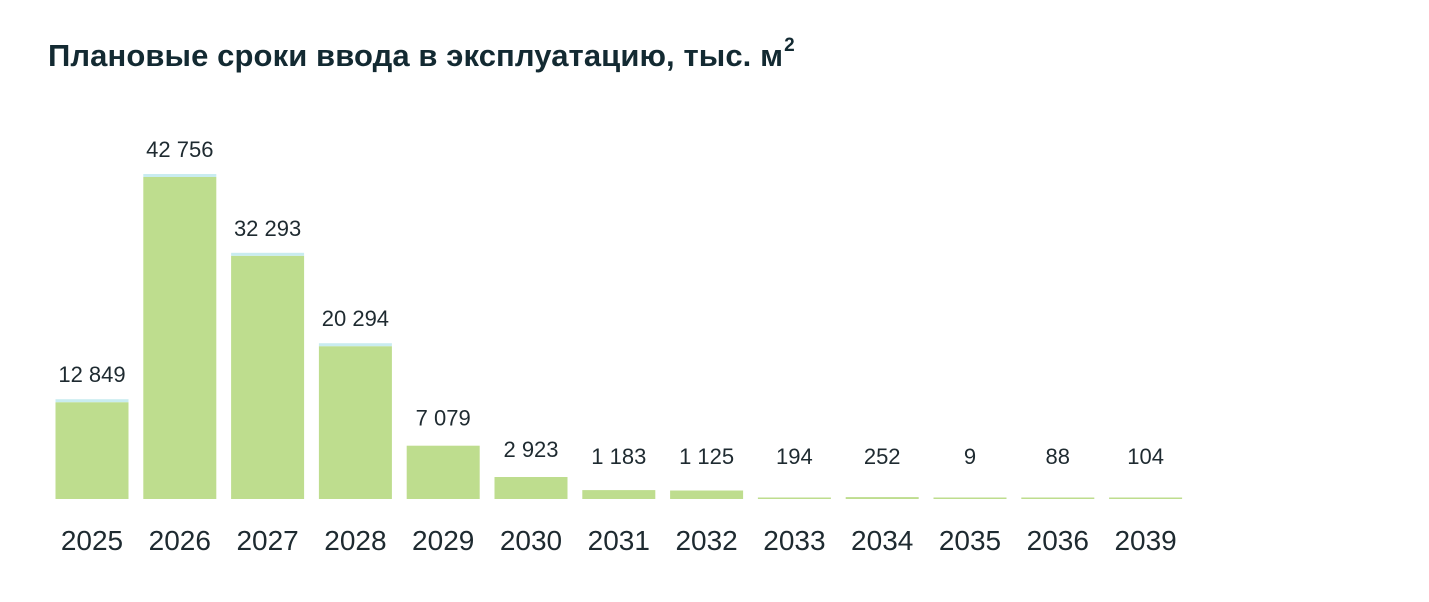 Image resolution: width=1429 pixels, height=602 pixels. Describe the element at coordinates (706, 456) in the screenshot. I see `value-label-2032: 1 125` at that location.